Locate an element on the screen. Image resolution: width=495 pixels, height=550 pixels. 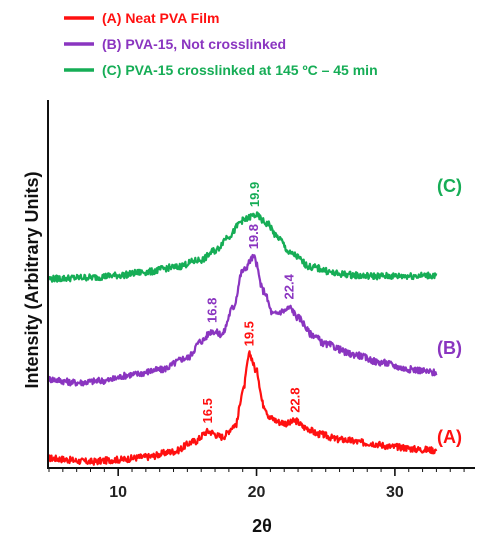
legend-entry-b: (B) PVA-15, Not crosslinked is located at coordinates (175, 44).